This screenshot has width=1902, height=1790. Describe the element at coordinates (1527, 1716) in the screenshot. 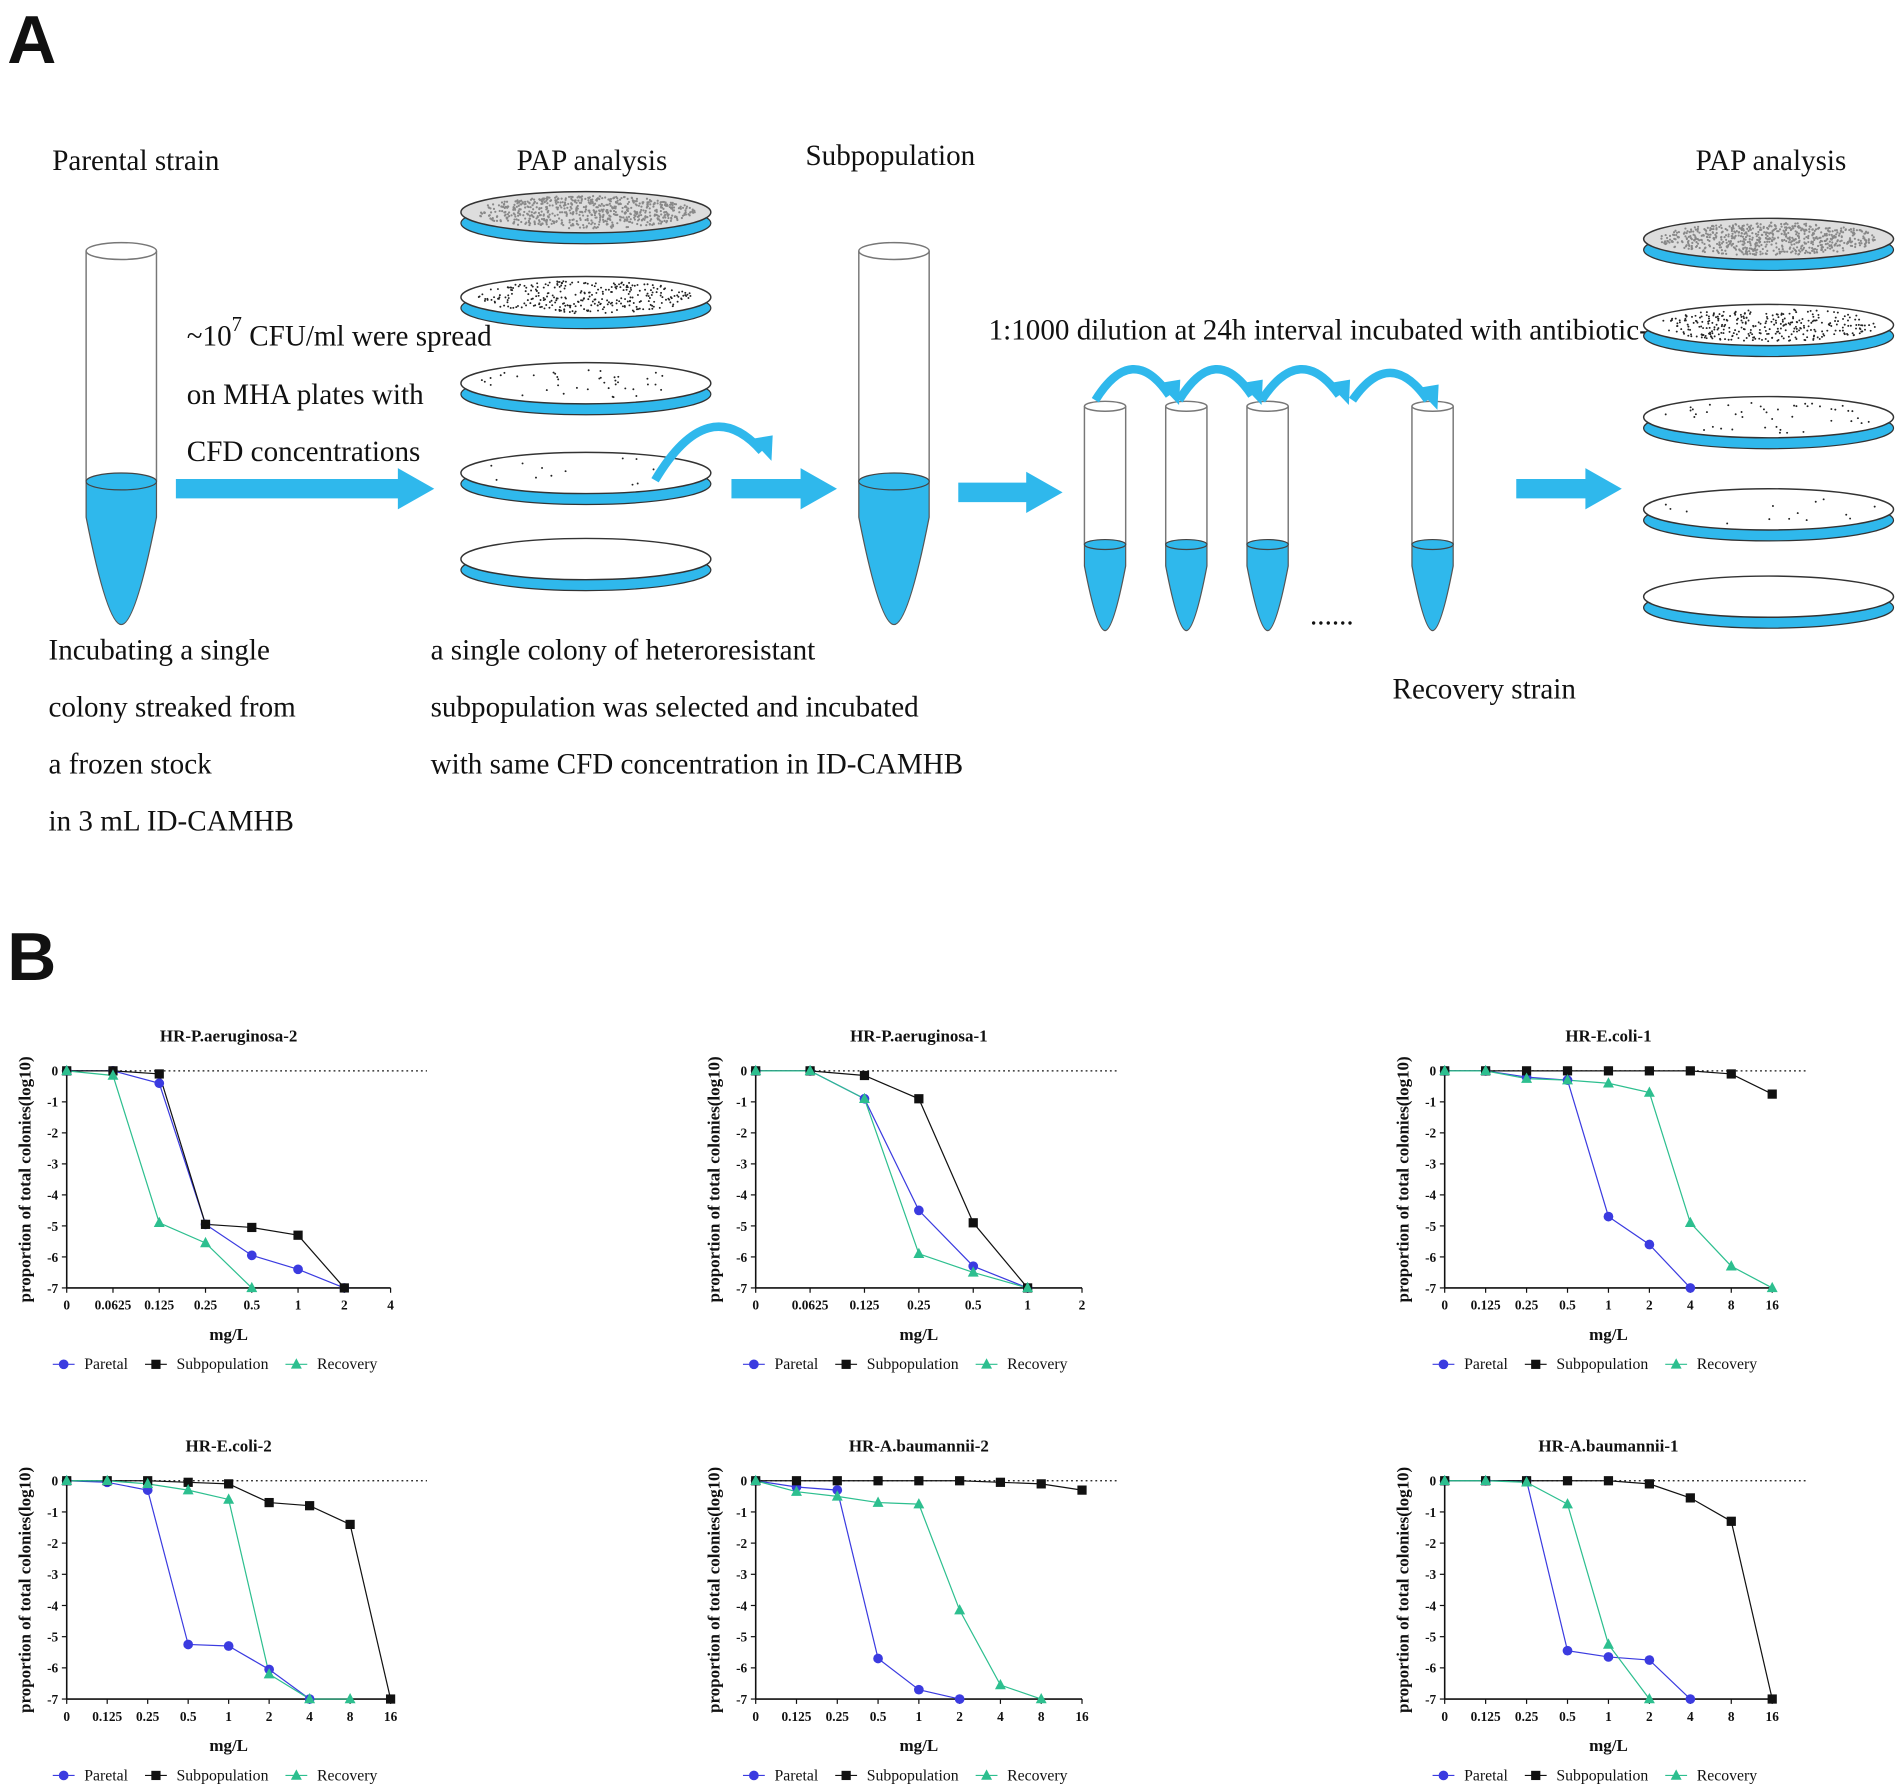

I see `x-tick-label: 0.25` at that location.